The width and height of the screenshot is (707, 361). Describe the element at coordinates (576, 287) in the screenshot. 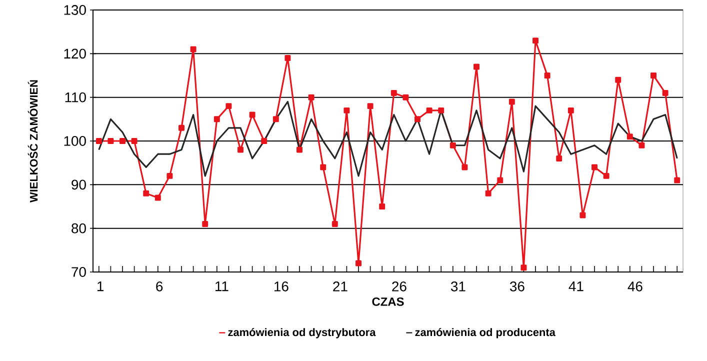

I see `x-tick-label: 41` at that location.